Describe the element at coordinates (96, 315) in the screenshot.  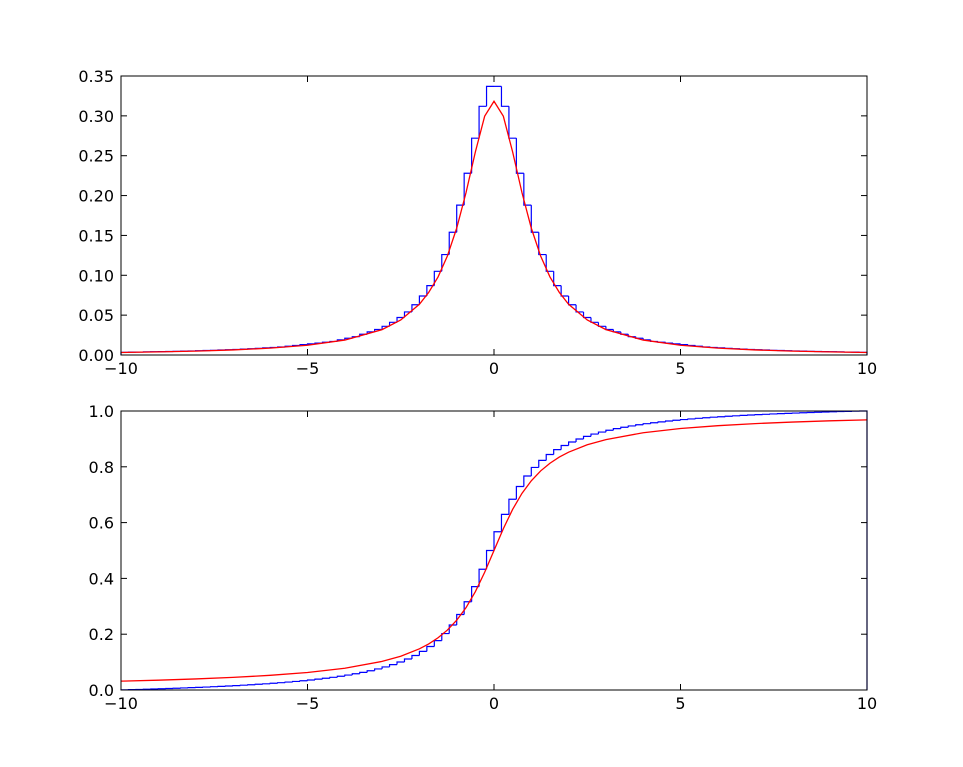
I see `y-tick-label: 0.05` at that location.